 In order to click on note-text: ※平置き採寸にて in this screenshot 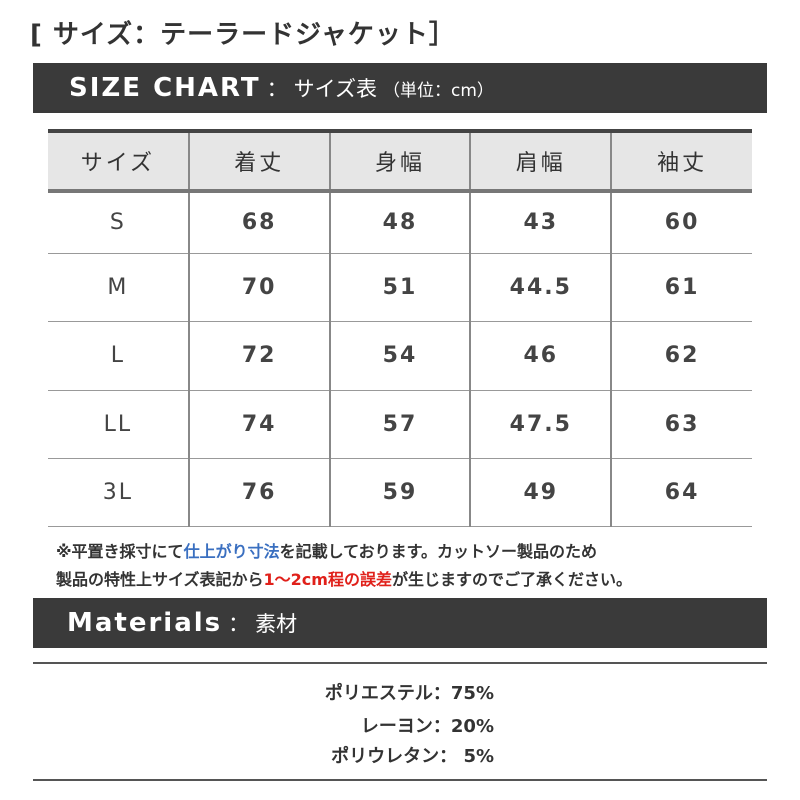, I will do `click(120, 551)`.